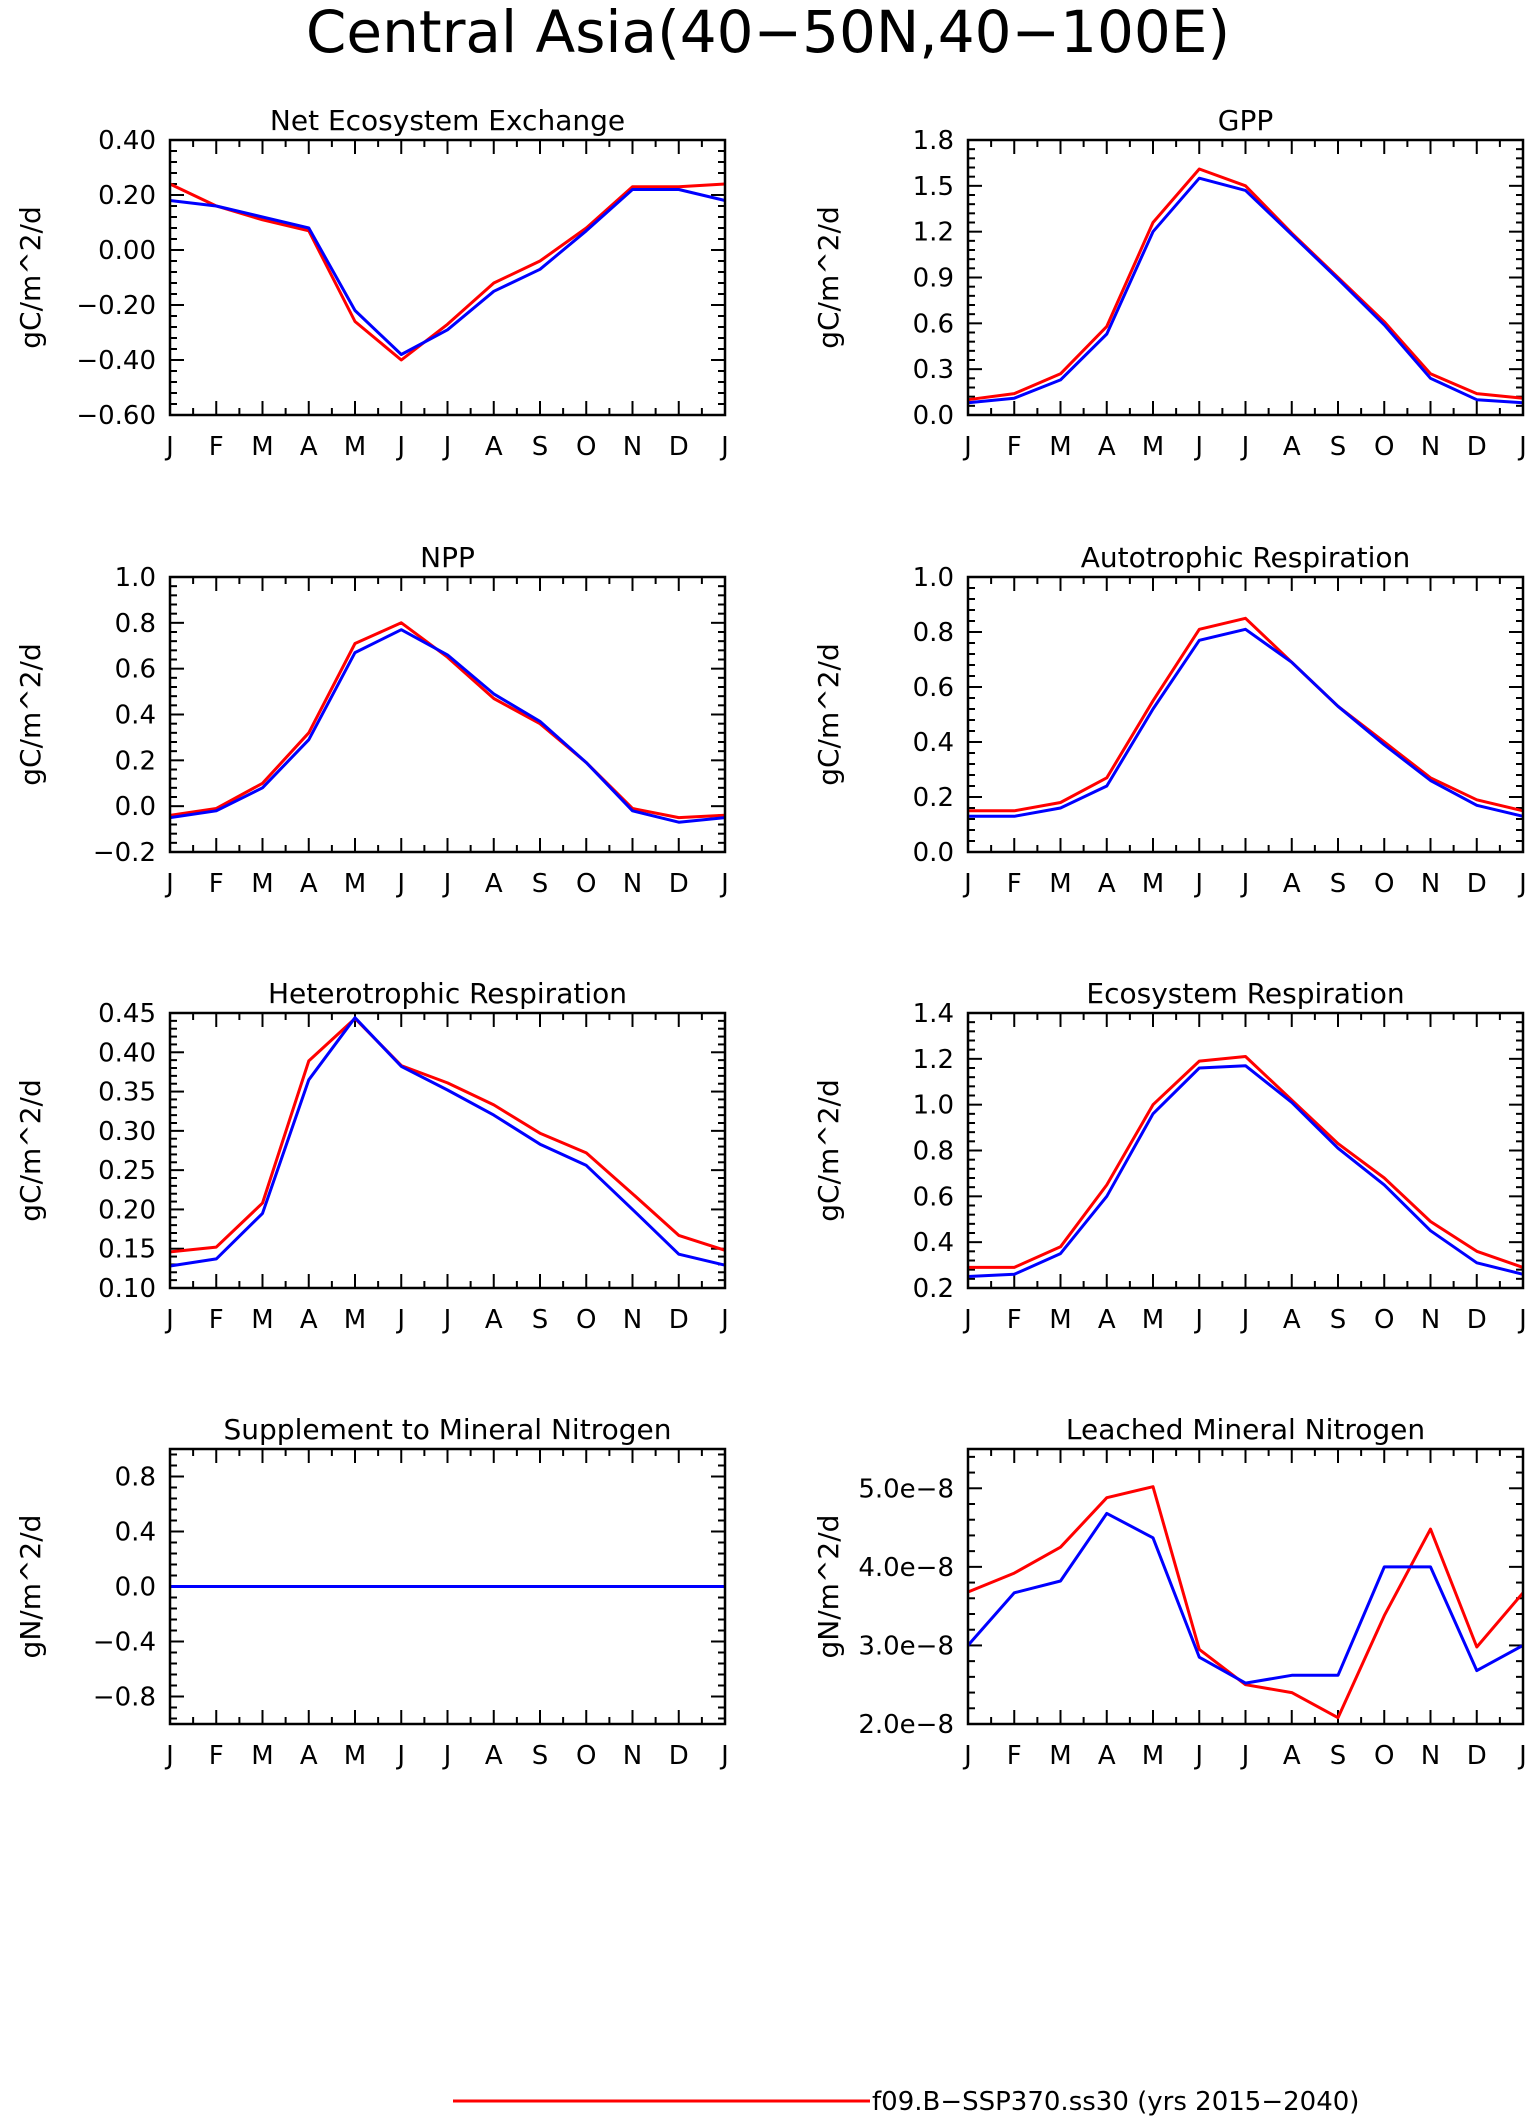  What do you see at coordinates (906, 1489) in the screenshot?
I see `y-tick-label: 5.0e−8` at bounding box center [906, 1489].